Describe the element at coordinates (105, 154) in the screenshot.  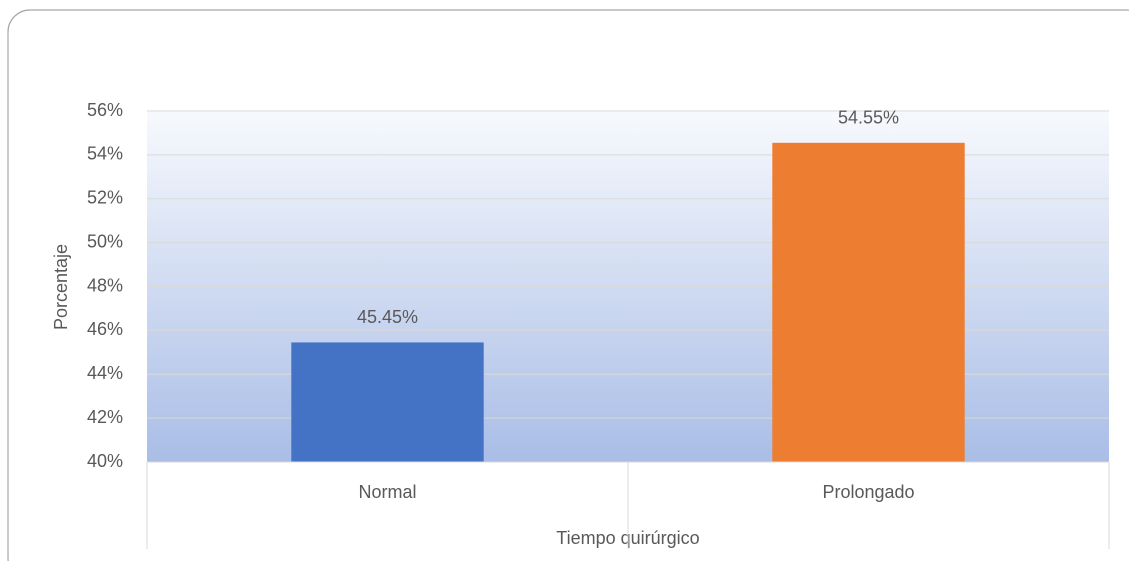
I see `y-tick-label: 54%` at that location.